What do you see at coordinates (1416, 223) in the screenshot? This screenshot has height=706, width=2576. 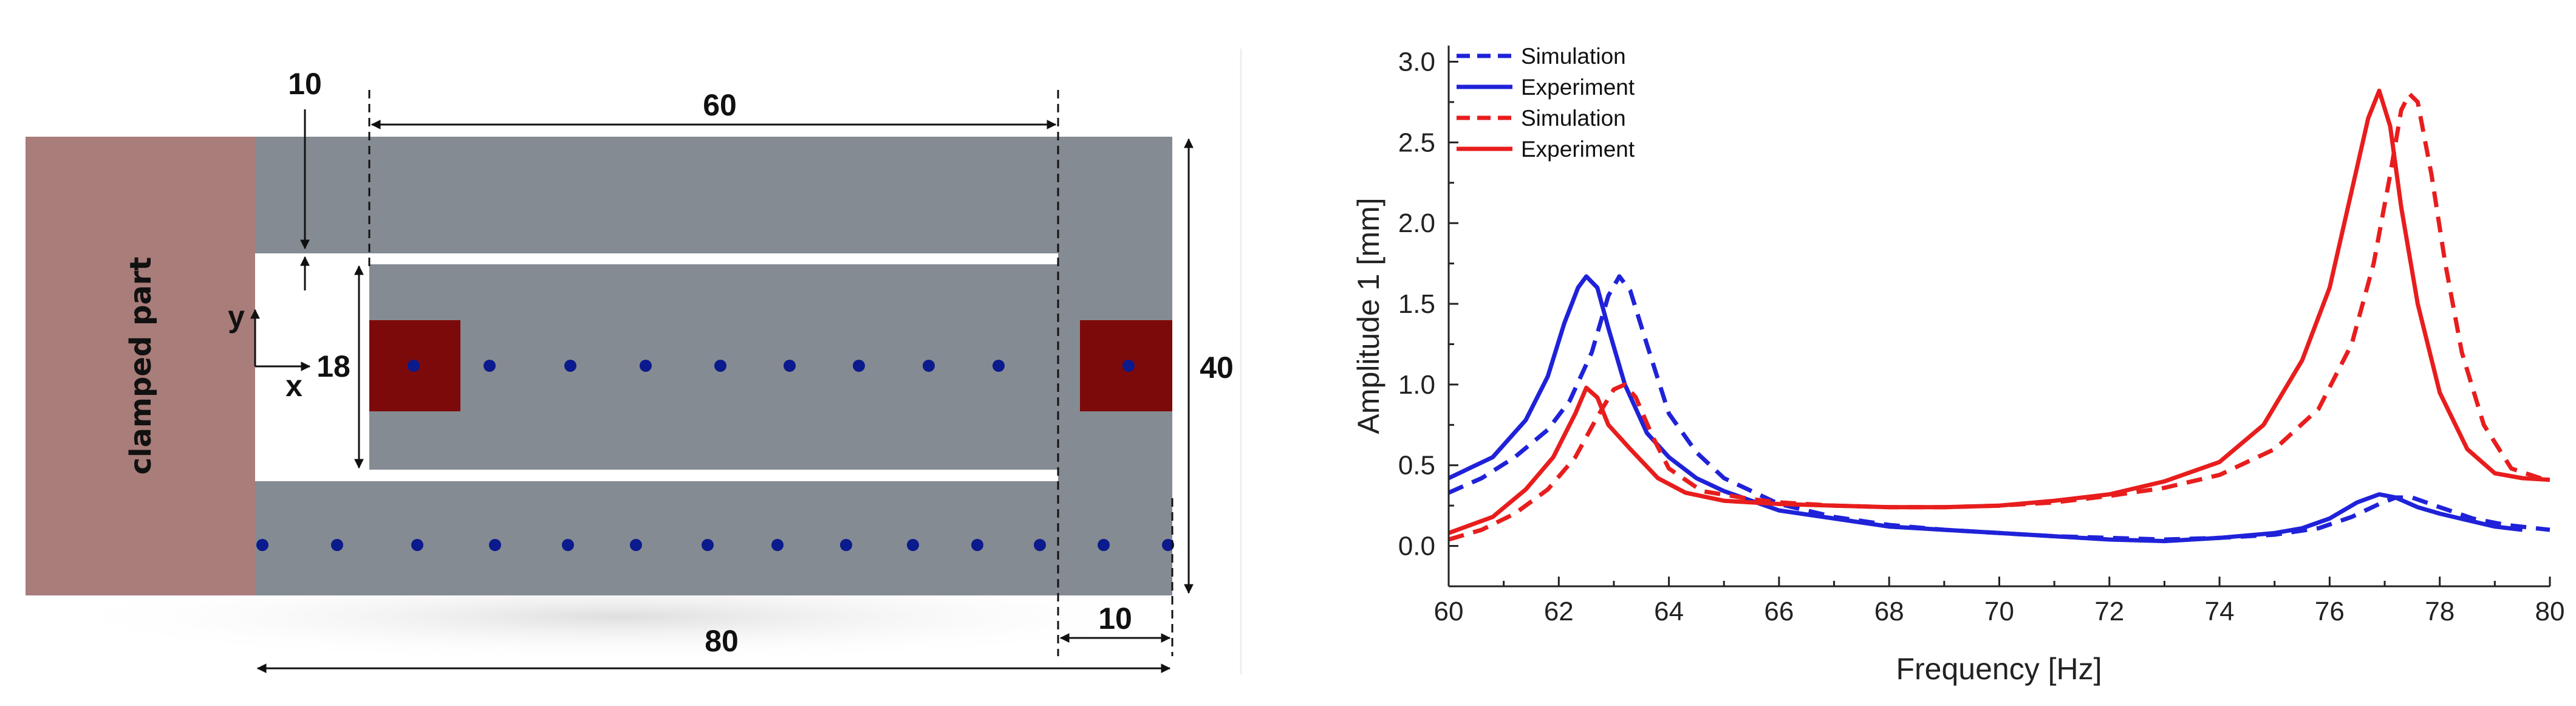 I see `y-tick-label: 2.0` at bounding box center [1416, 223].